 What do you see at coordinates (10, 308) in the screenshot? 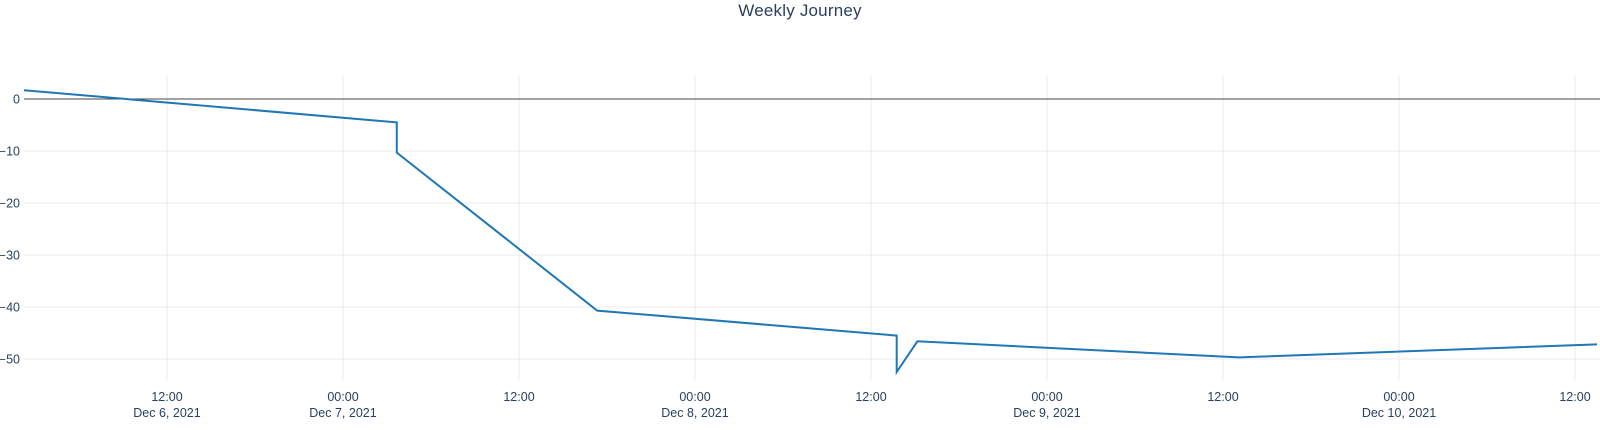
I see `y-tick-label: −40` at bounding box center [10, 308].